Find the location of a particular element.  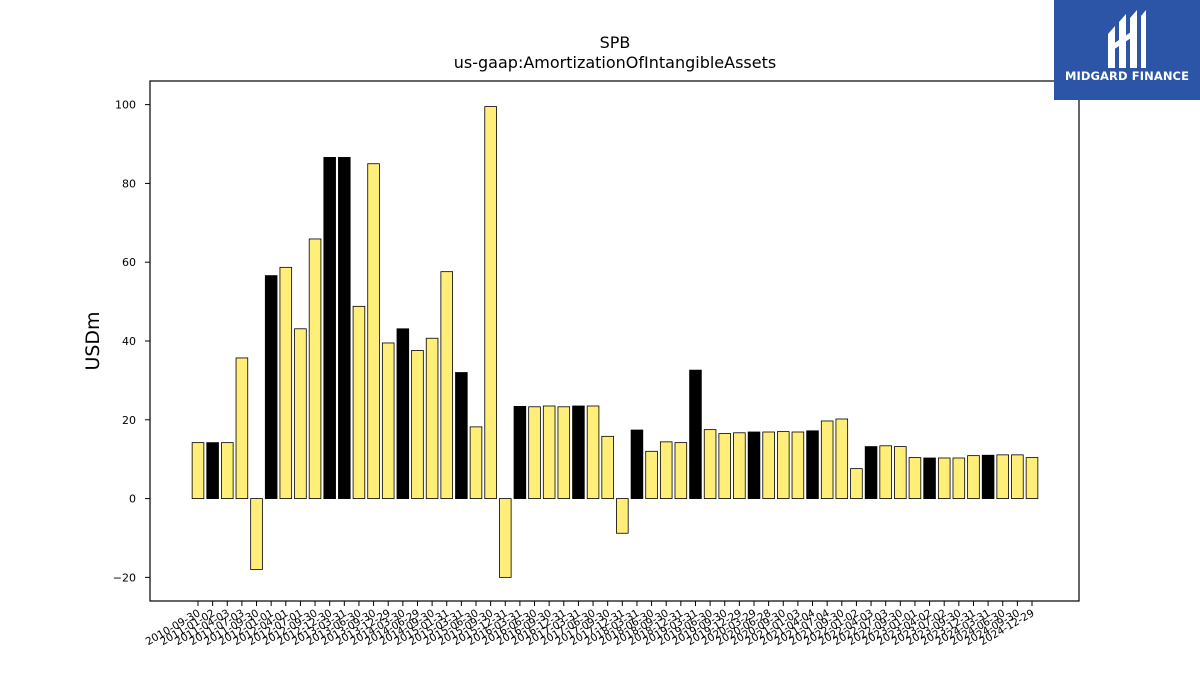

logo-text: MIDGARD FINANCE is located at coordinates (1127, 76).